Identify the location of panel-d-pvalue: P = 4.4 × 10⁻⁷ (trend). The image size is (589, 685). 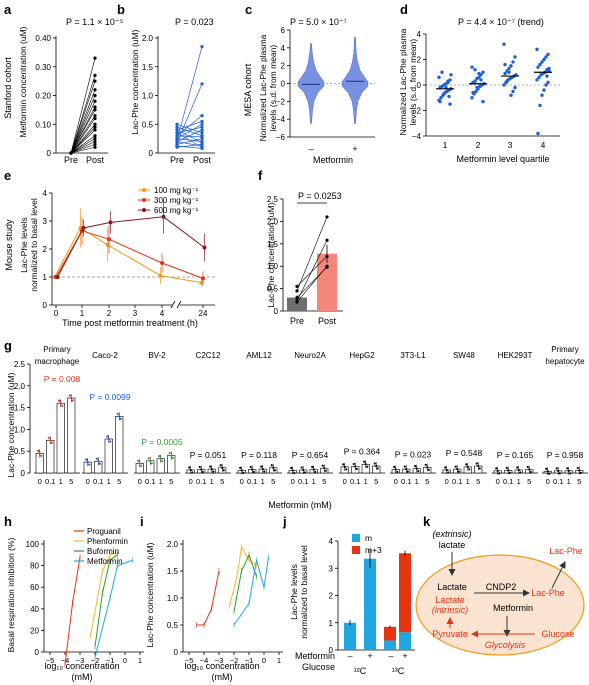
(501, 22).